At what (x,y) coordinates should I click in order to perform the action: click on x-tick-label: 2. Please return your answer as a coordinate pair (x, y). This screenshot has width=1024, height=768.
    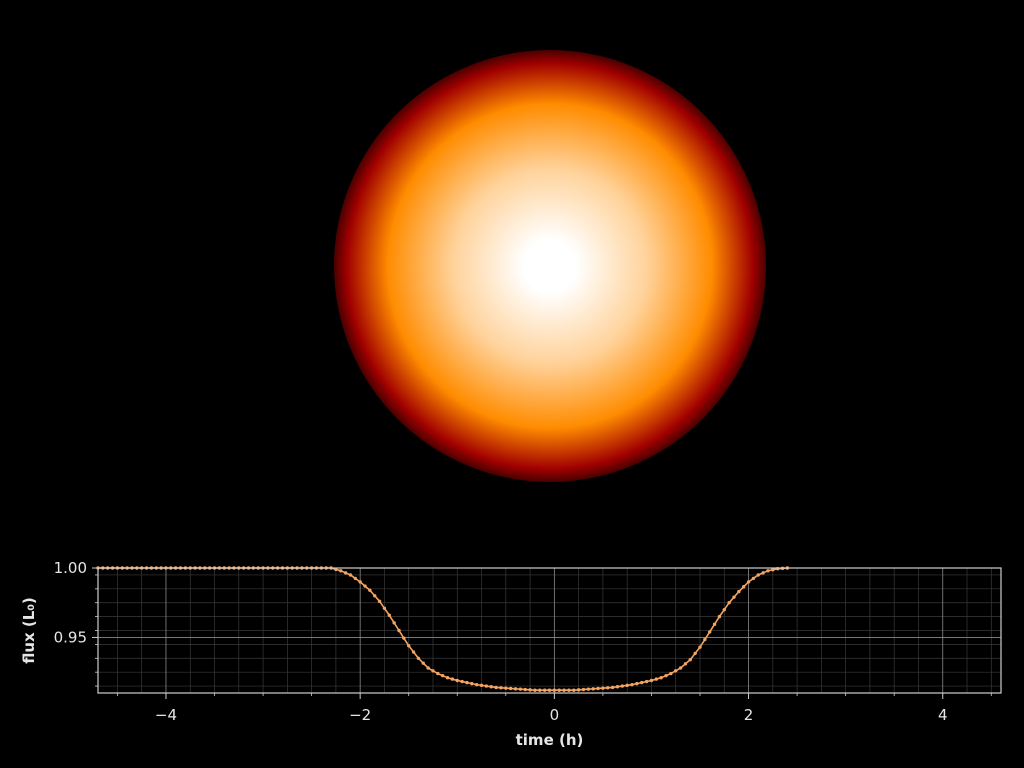
    Looking at the image, I should click on (749, 715).